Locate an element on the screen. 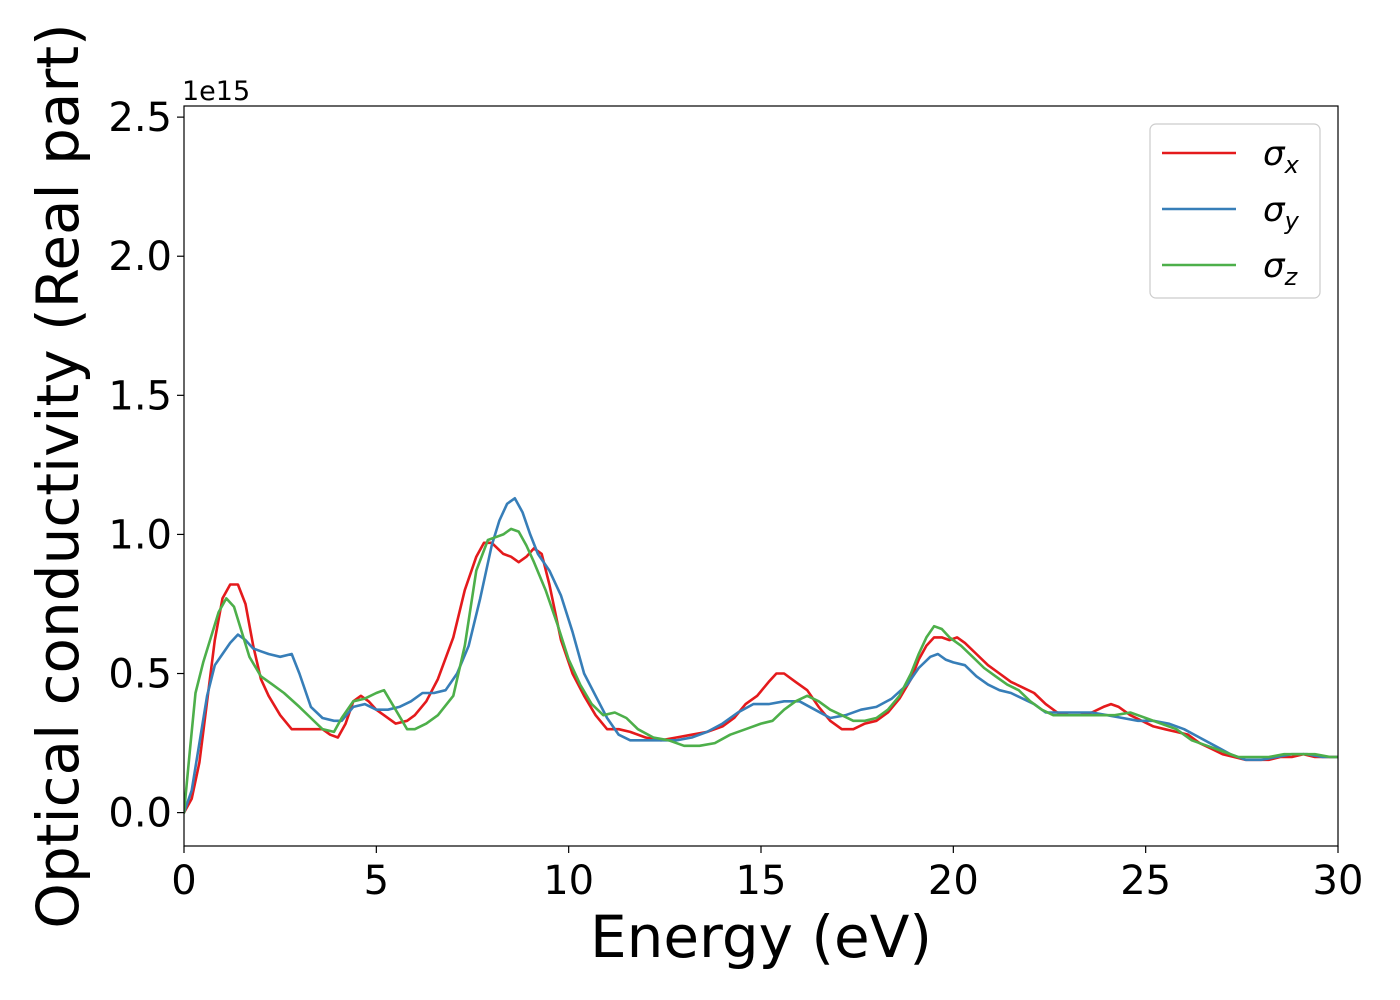 Image resolution: width=1400 pixels, height=1000 pixels. legend: σx σy σz is located at coordinates (1235, 211).